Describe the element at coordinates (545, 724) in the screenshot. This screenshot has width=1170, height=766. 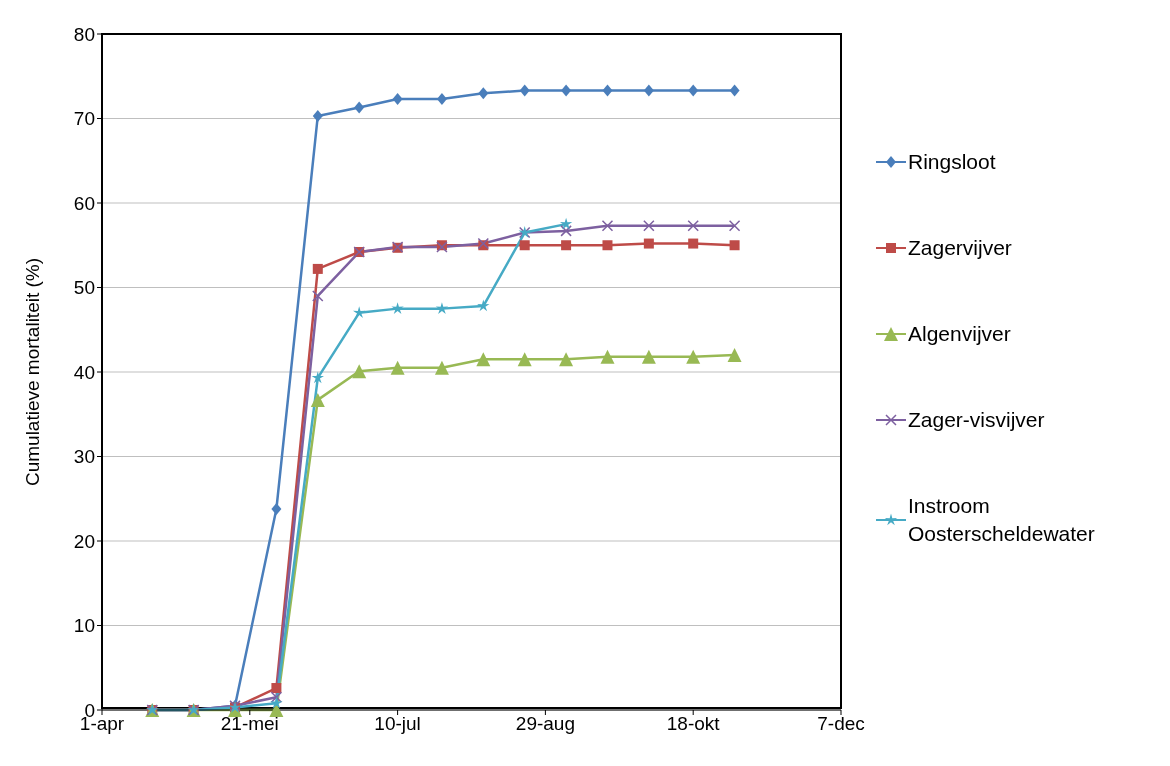
I see `x-tick-label: 29-aug` at that location.